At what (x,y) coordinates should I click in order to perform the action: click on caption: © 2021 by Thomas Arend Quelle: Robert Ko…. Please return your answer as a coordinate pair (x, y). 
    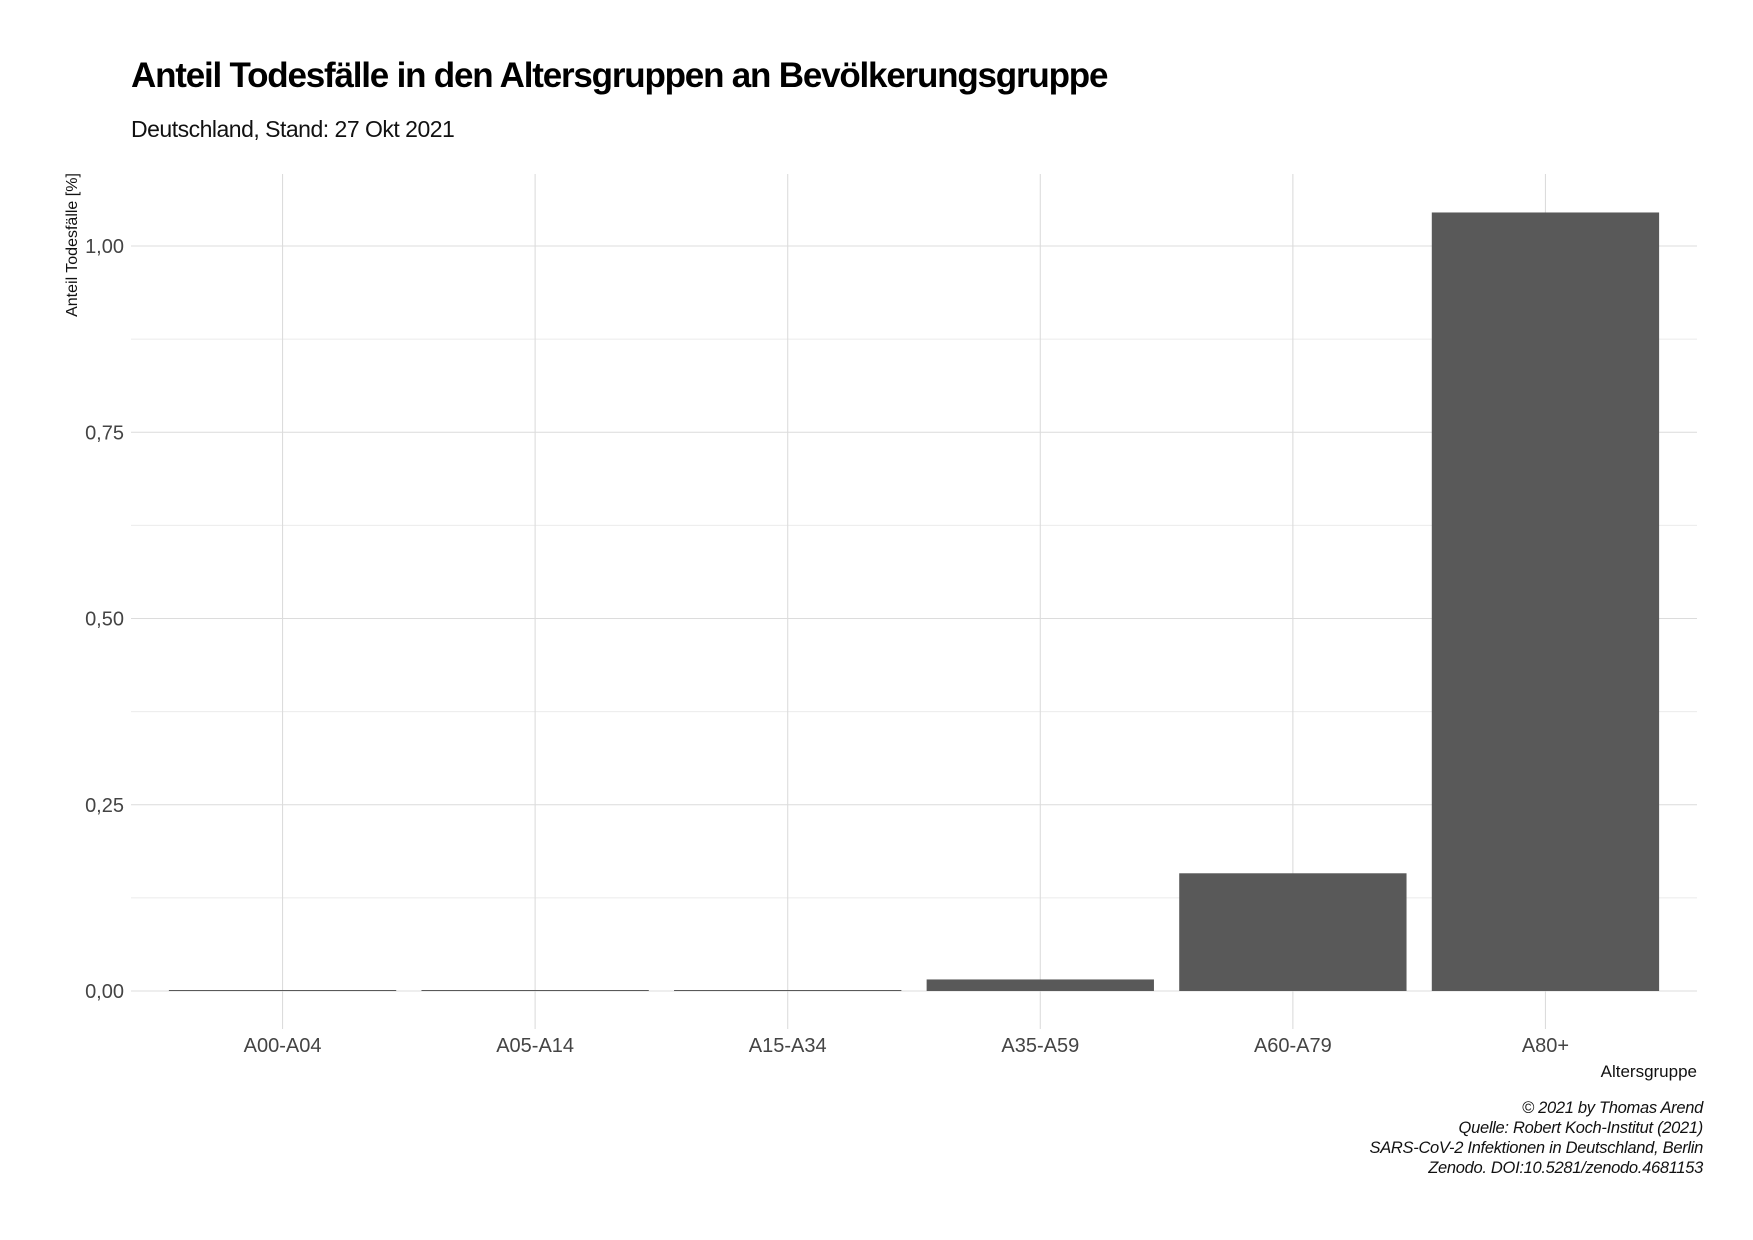
    Looking at the image, I should click on (1536, 1138).